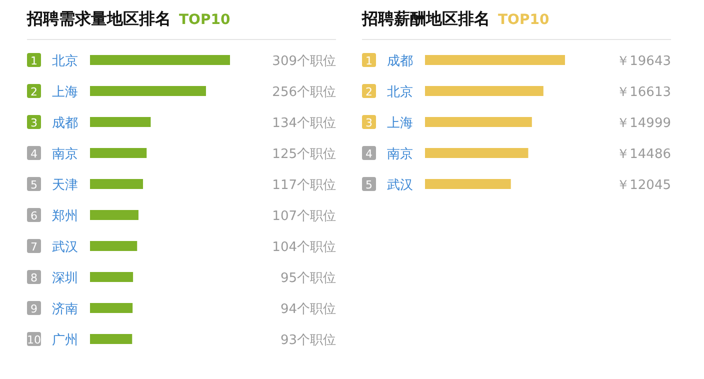 This screenshot has height=379, width=704. Describe the element at coordinates (304, 185) in the screenshot. I see `data-label: 117个职位` at that location.